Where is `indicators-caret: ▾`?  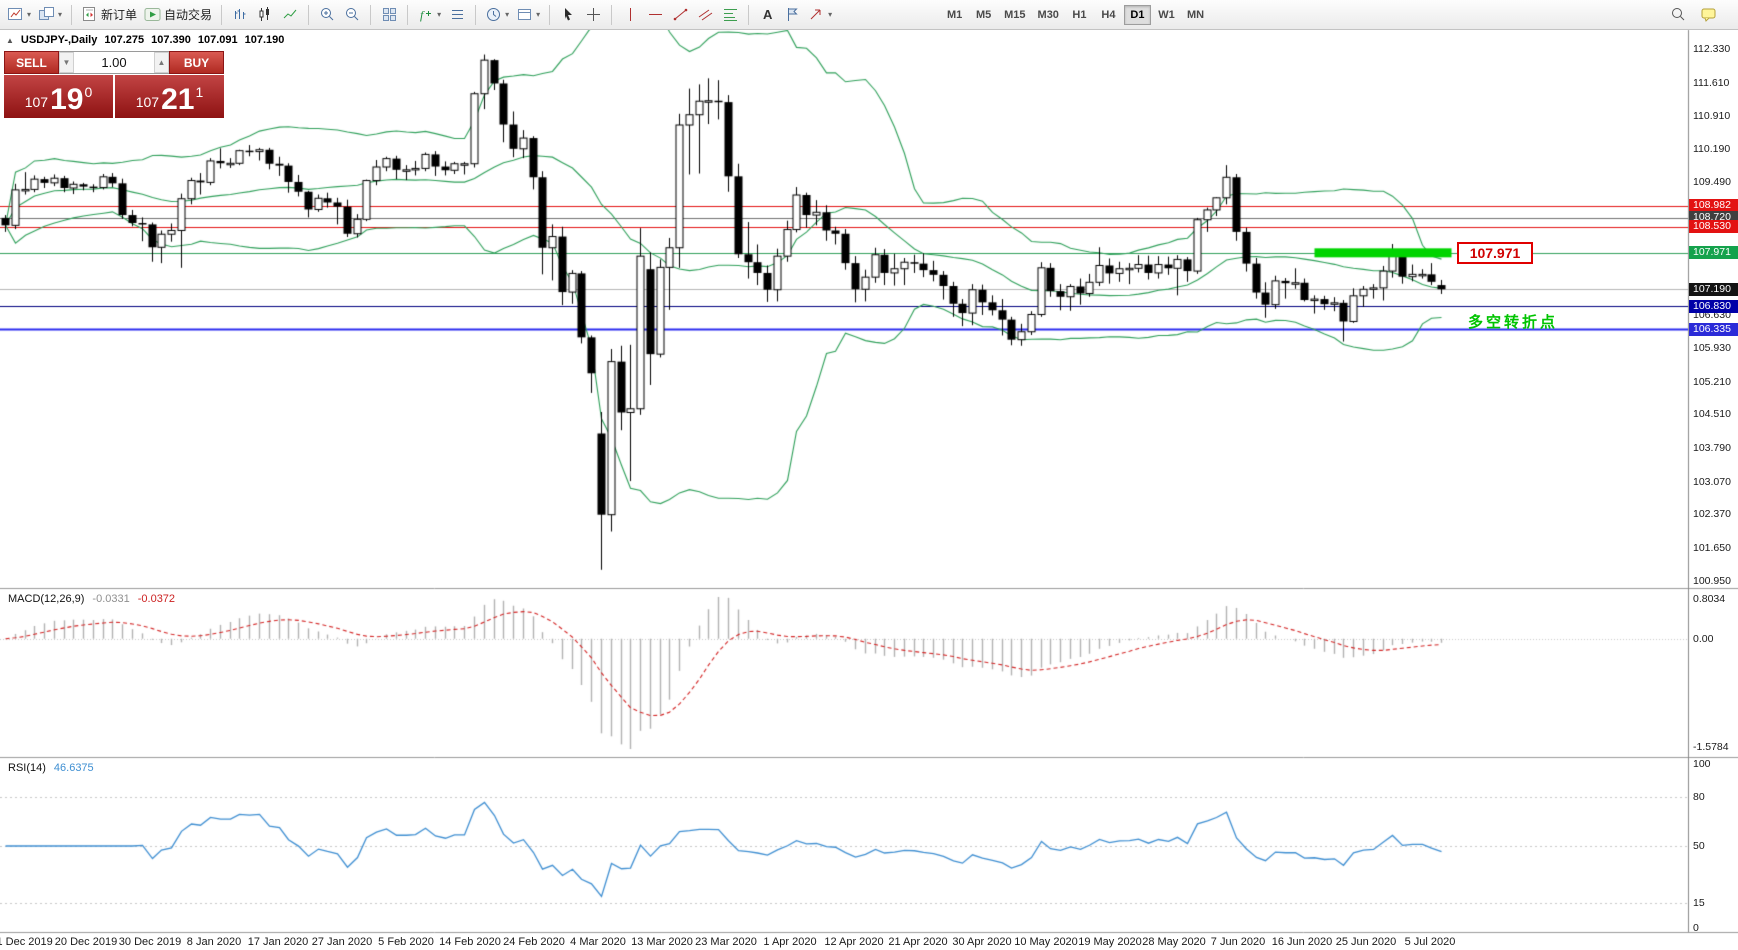
indicators-caret: ▾ is located at coordinates (439, 14).